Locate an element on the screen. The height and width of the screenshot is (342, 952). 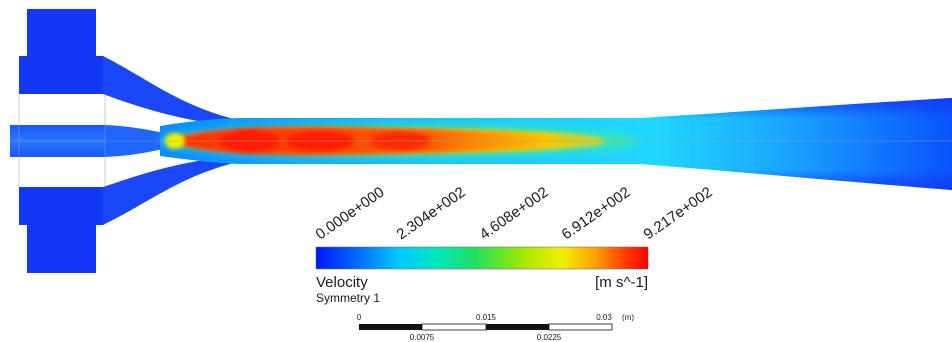
scale-label: 0.015 is located at coordinates (486, 317).